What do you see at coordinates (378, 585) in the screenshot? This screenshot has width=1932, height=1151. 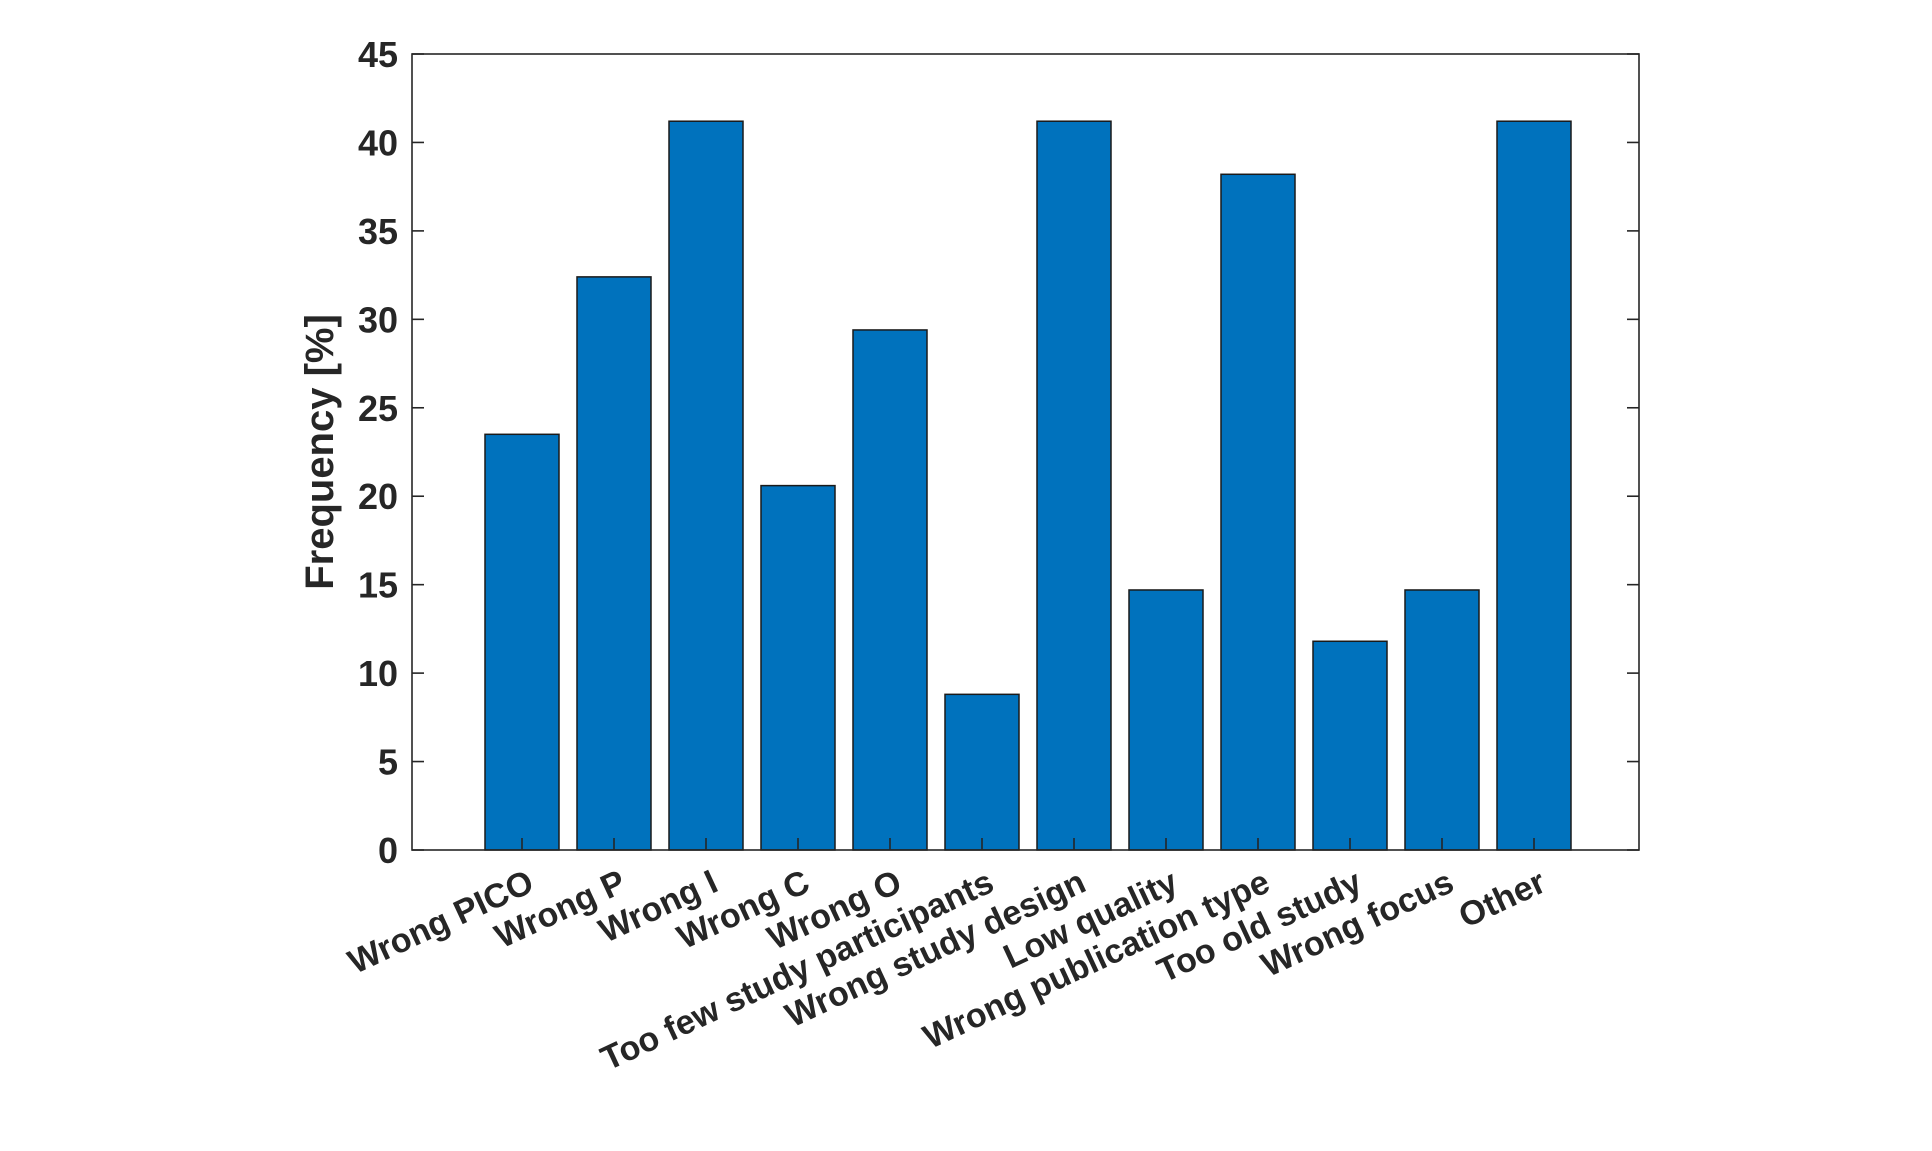 I see `y-tick-label: 15` at bounding box center [378, 585].